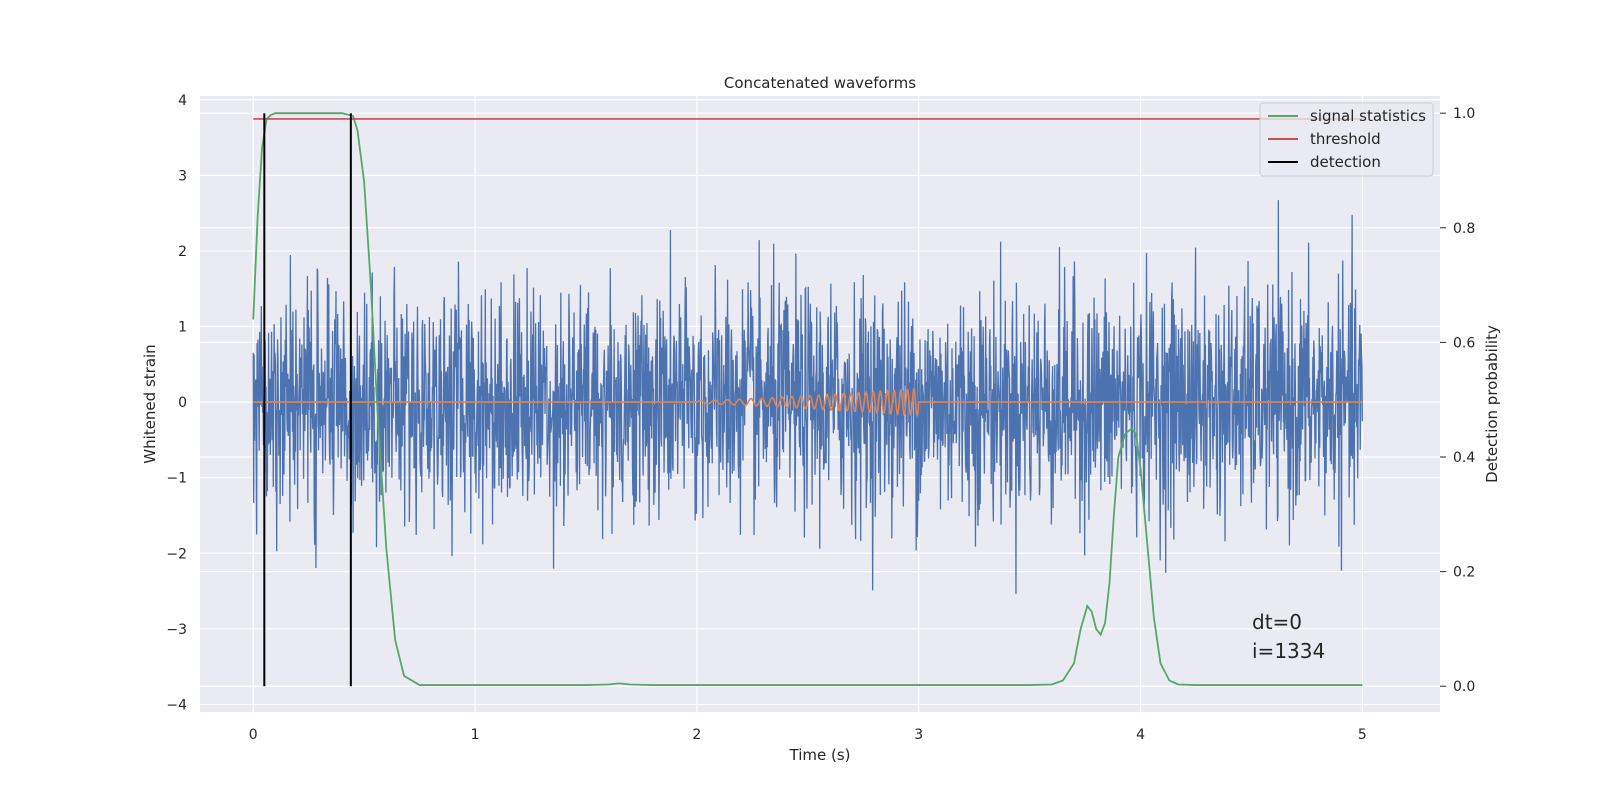 Image resolution: width=1600 pixels, height=800 pixels. Describe the element at coordinates (182, 101) in the screenshot. I see `y-tick-label: 4` at that location.